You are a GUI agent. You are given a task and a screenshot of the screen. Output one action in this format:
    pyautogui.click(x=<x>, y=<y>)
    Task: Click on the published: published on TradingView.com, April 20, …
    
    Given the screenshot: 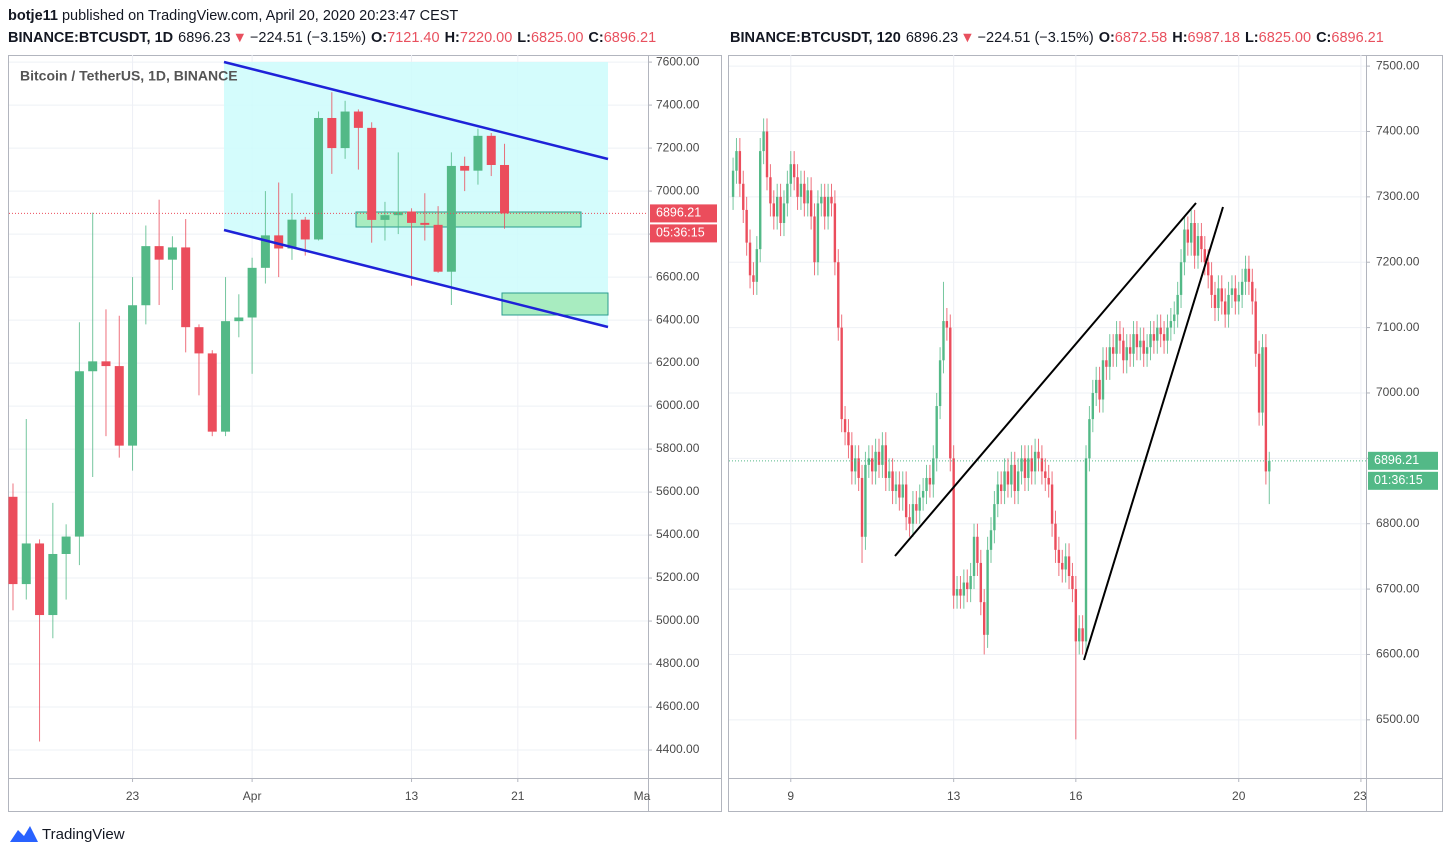 What is the action you would take?
    pyautogui.click(x=260, y=16)
    